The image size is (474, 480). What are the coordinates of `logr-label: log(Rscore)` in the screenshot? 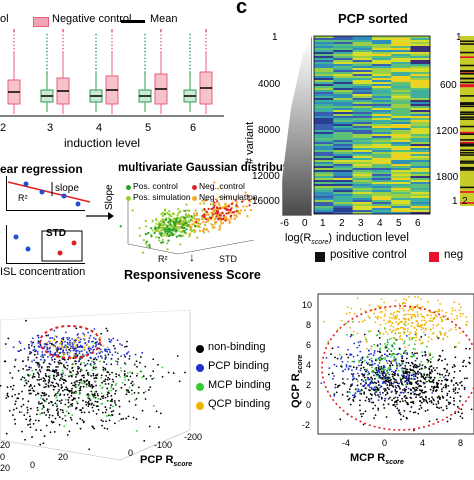 It's located at (308, 239).